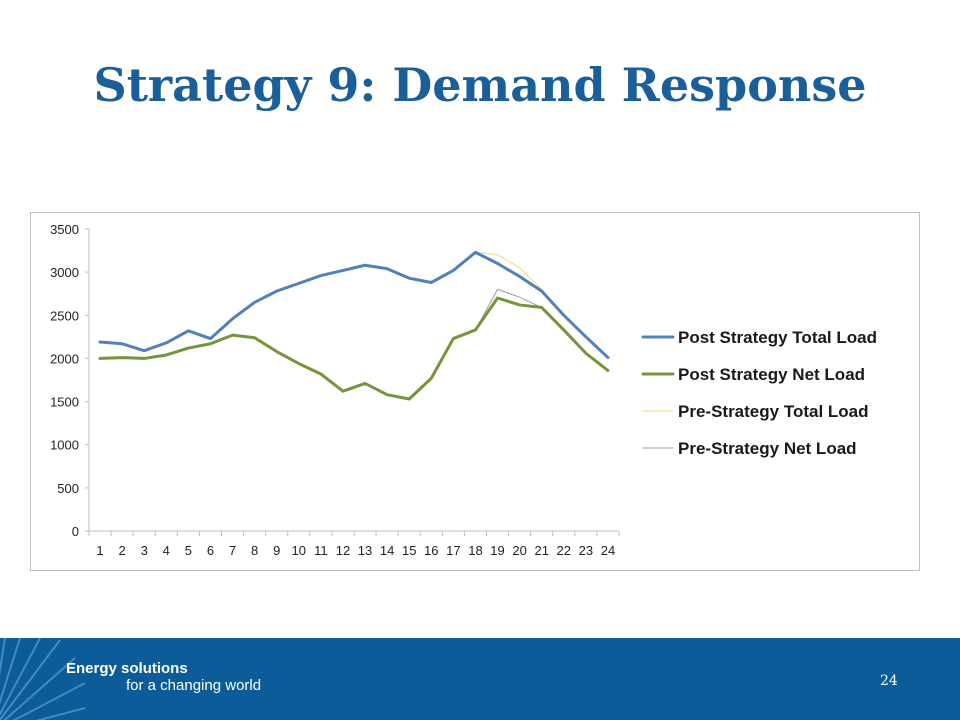 The width and height of the screenshot is (960, 720). Describe the element at coordinates (68, 488) in the screenshot. I see `y-tick-label: 500` at that location.